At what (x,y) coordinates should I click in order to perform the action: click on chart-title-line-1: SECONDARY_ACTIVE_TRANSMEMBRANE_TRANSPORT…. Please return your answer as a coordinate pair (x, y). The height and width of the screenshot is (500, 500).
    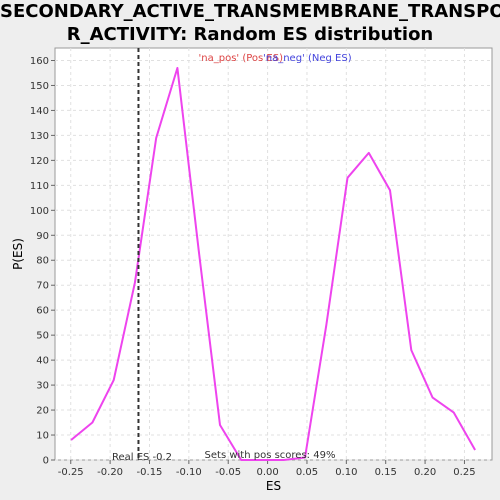
    Looking at the image, I should click on (250, 11).